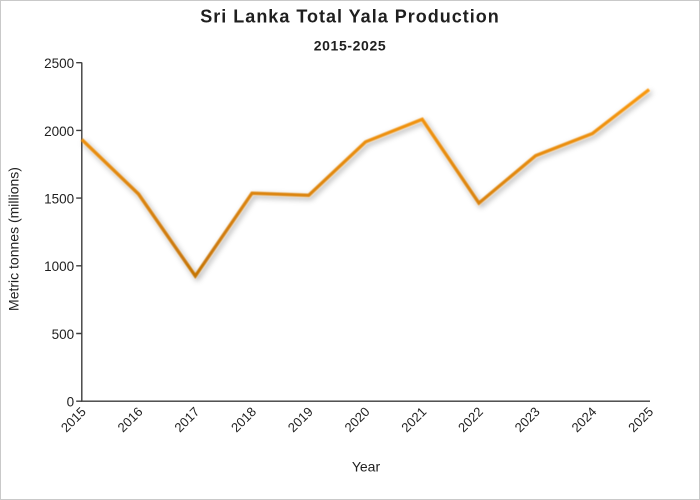 The height and width of the screenshot is (500, 700). I want to click on svg-text:Sri Lanka Total Yala Productio: Sri Lanka Total Yala Production, so click(349, 17).